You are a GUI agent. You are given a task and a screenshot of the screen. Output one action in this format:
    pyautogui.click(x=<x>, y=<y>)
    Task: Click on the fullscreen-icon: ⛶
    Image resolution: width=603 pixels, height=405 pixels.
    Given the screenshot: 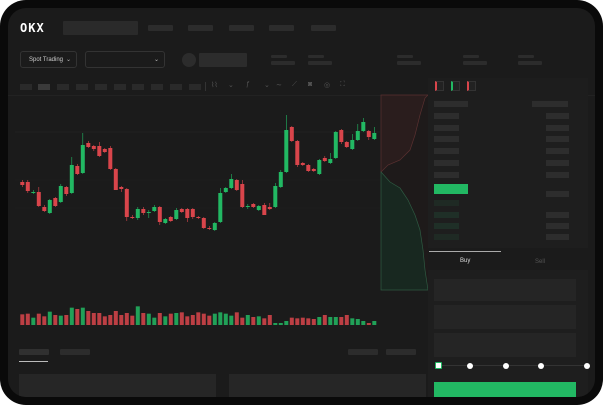 What is the action you would take?
    pyautogui.click(x=342, y=84)
    